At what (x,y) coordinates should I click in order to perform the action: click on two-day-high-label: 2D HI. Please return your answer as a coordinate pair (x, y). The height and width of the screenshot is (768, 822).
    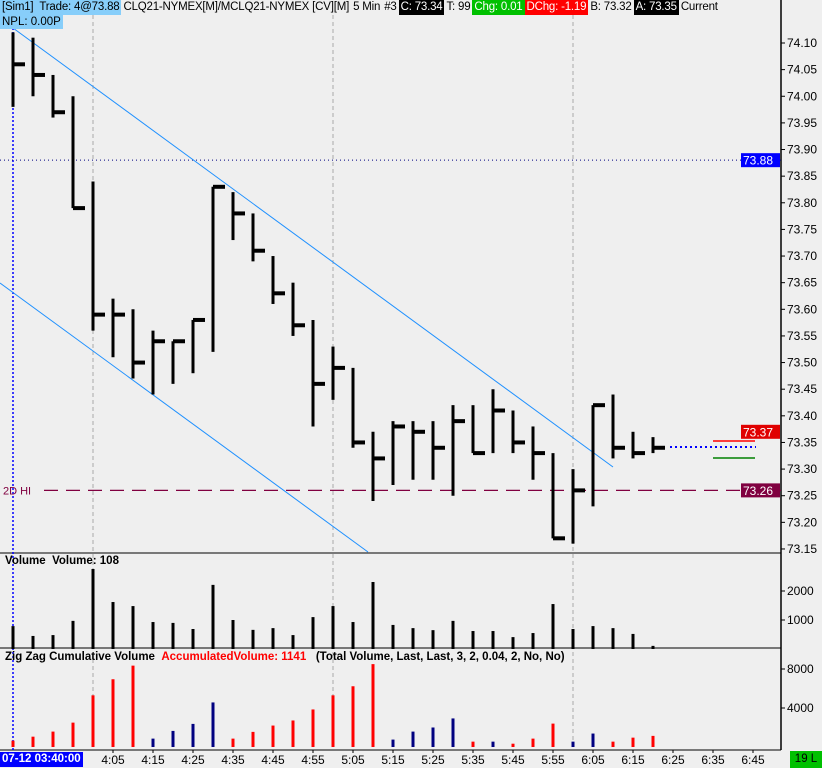
    Looking at the image, I should click on (17, 491).